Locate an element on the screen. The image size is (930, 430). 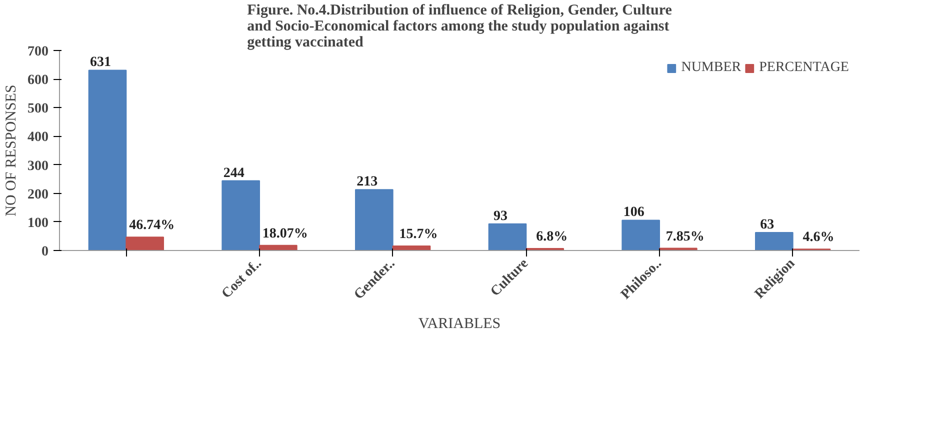
y-tick-label: 600 is located at coordinates (38, 80).